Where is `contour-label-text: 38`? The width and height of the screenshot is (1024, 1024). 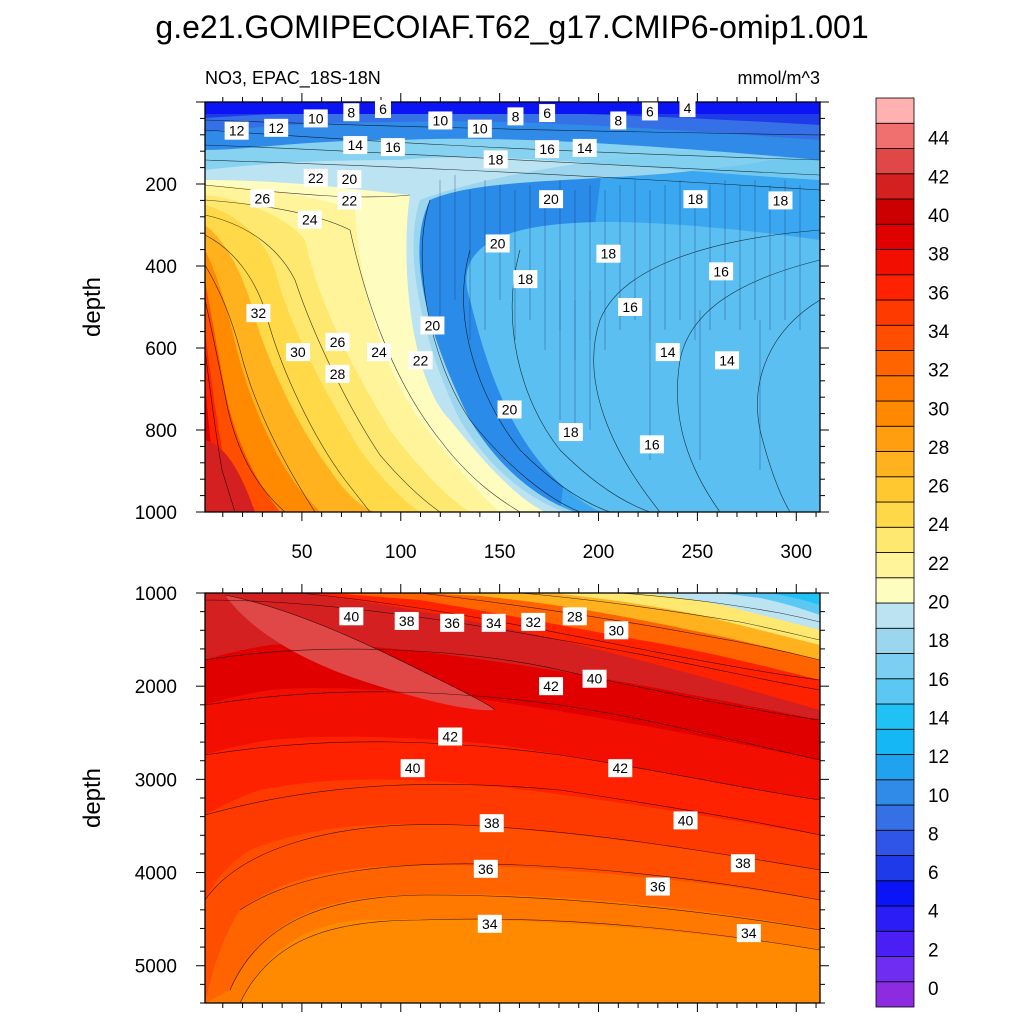
contour-label-text: 38 is located at coordinates (407, 621).